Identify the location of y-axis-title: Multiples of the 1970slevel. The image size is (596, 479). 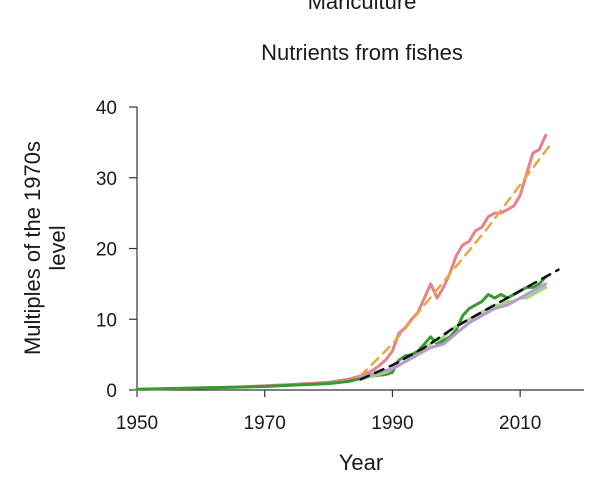
(45, 248).